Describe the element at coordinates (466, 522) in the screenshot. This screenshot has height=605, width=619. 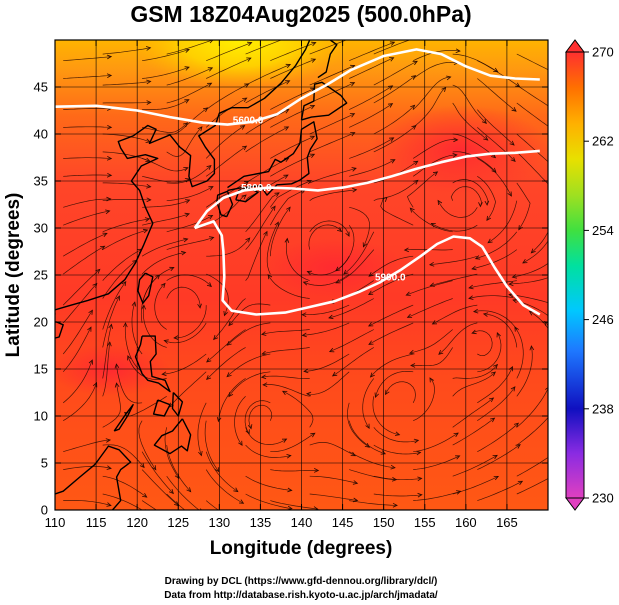
I see `x-tick-label: 160` at that location.